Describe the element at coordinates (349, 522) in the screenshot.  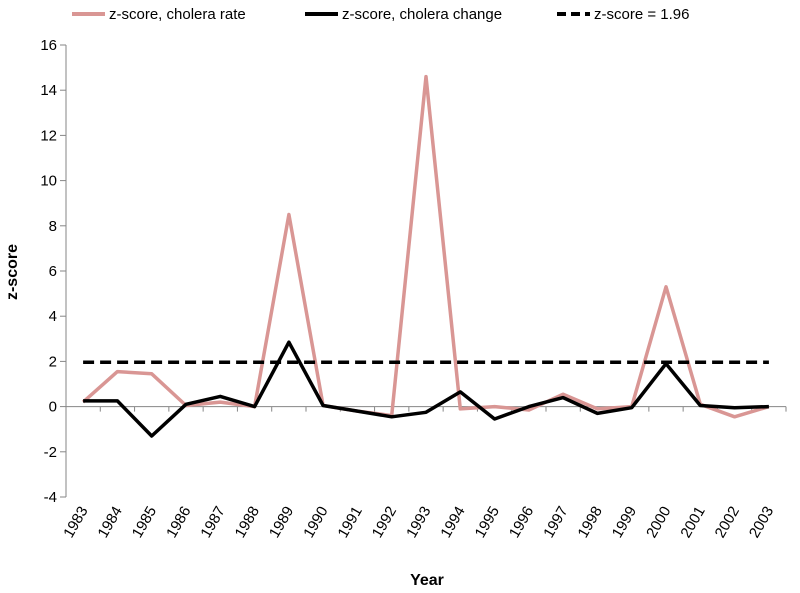
I see `x-tick-label: 1991` at that location.